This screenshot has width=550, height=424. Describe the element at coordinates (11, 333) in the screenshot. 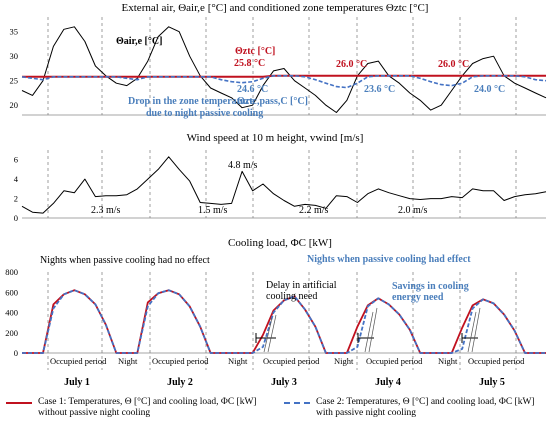

I see `y-tick-2-200: 200` at that location.